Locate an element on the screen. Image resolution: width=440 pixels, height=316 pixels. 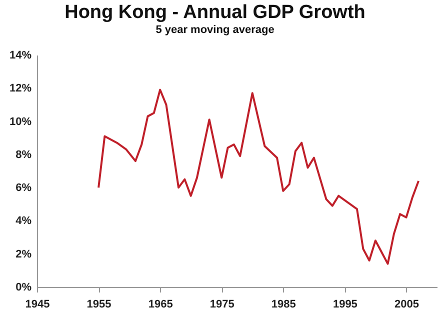
x-tick-label: 1965 is located at coordinates (160, 304).